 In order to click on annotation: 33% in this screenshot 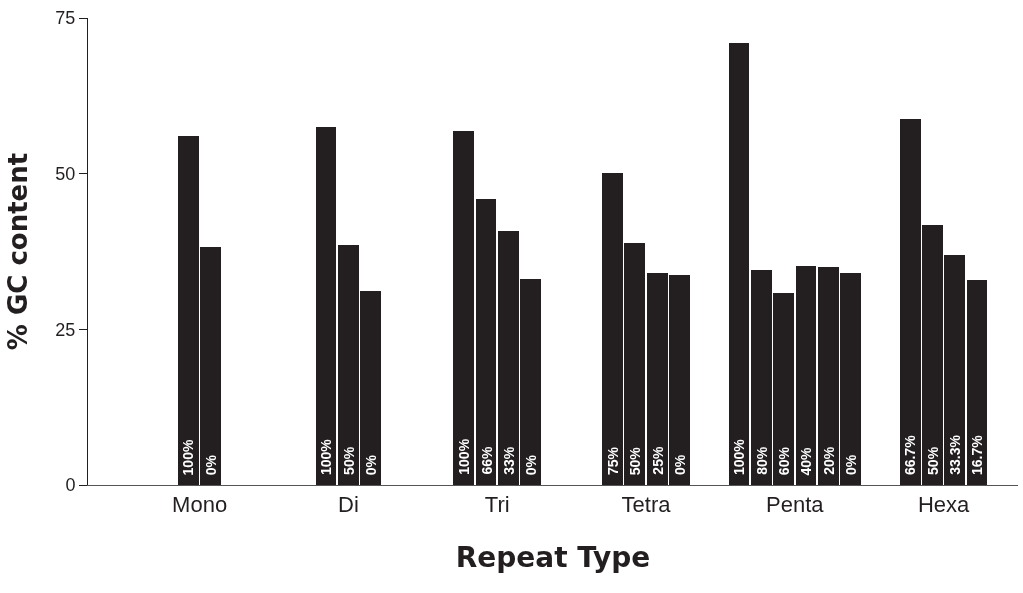, I will do `click(508, 460)`.